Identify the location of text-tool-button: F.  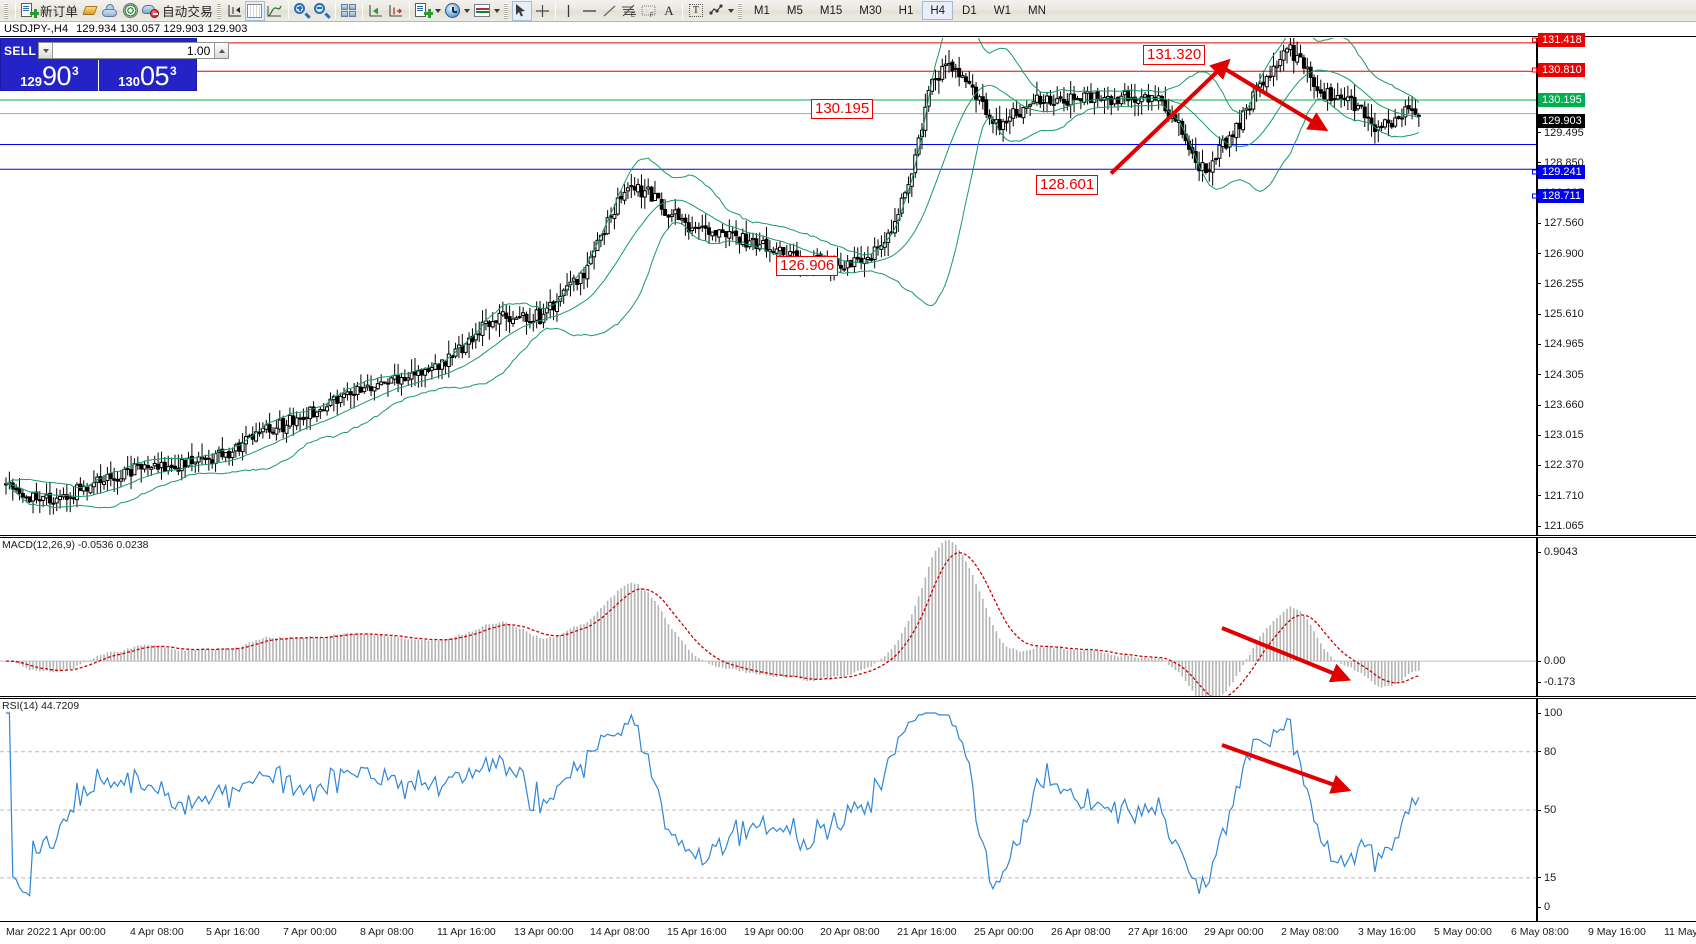
(649, 11).